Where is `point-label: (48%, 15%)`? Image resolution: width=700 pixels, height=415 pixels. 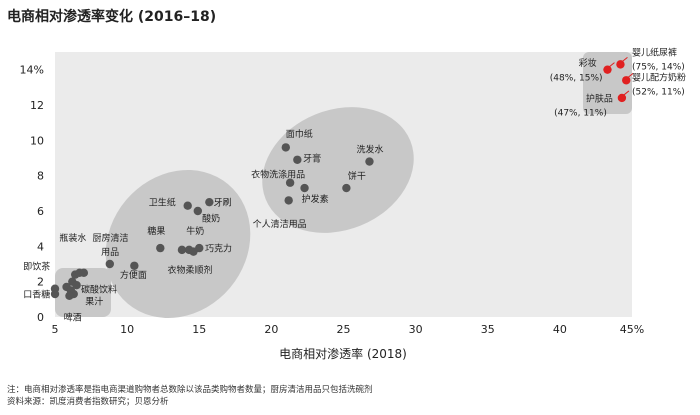
point-label: (48%, 15%) is located at coordinates (576, 78).